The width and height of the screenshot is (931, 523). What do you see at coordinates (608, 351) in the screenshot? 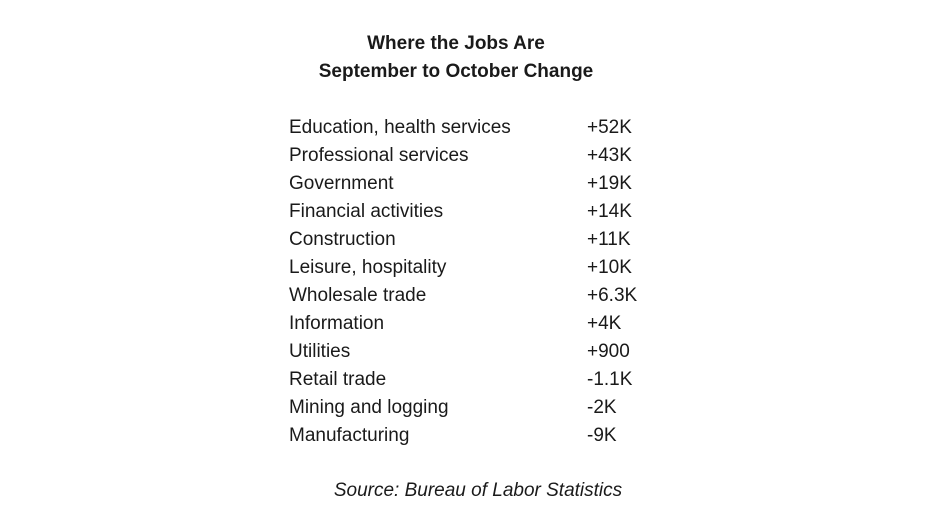
I see `change-value: +900` at bounding box center [608, 351].